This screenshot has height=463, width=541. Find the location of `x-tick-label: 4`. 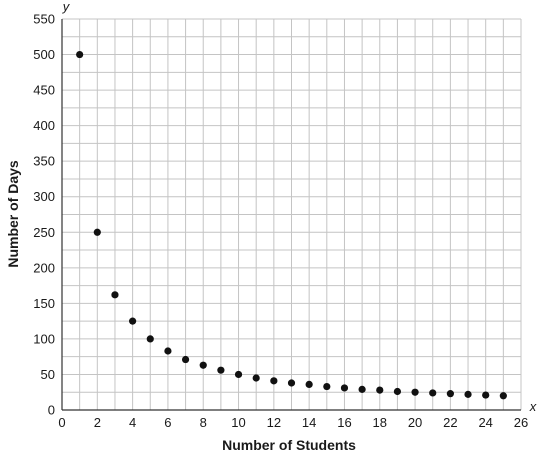

x-tick-label: 4 is located at coordinates (132, 422).